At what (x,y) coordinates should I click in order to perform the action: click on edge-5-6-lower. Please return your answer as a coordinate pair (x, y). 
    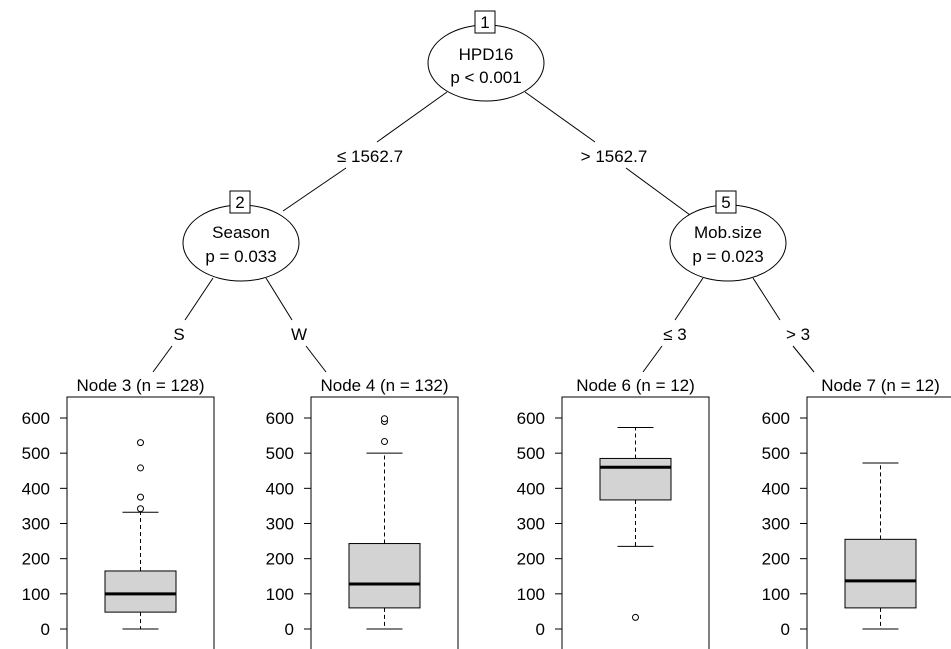
    Looking at the image, I should click on (652, 359).